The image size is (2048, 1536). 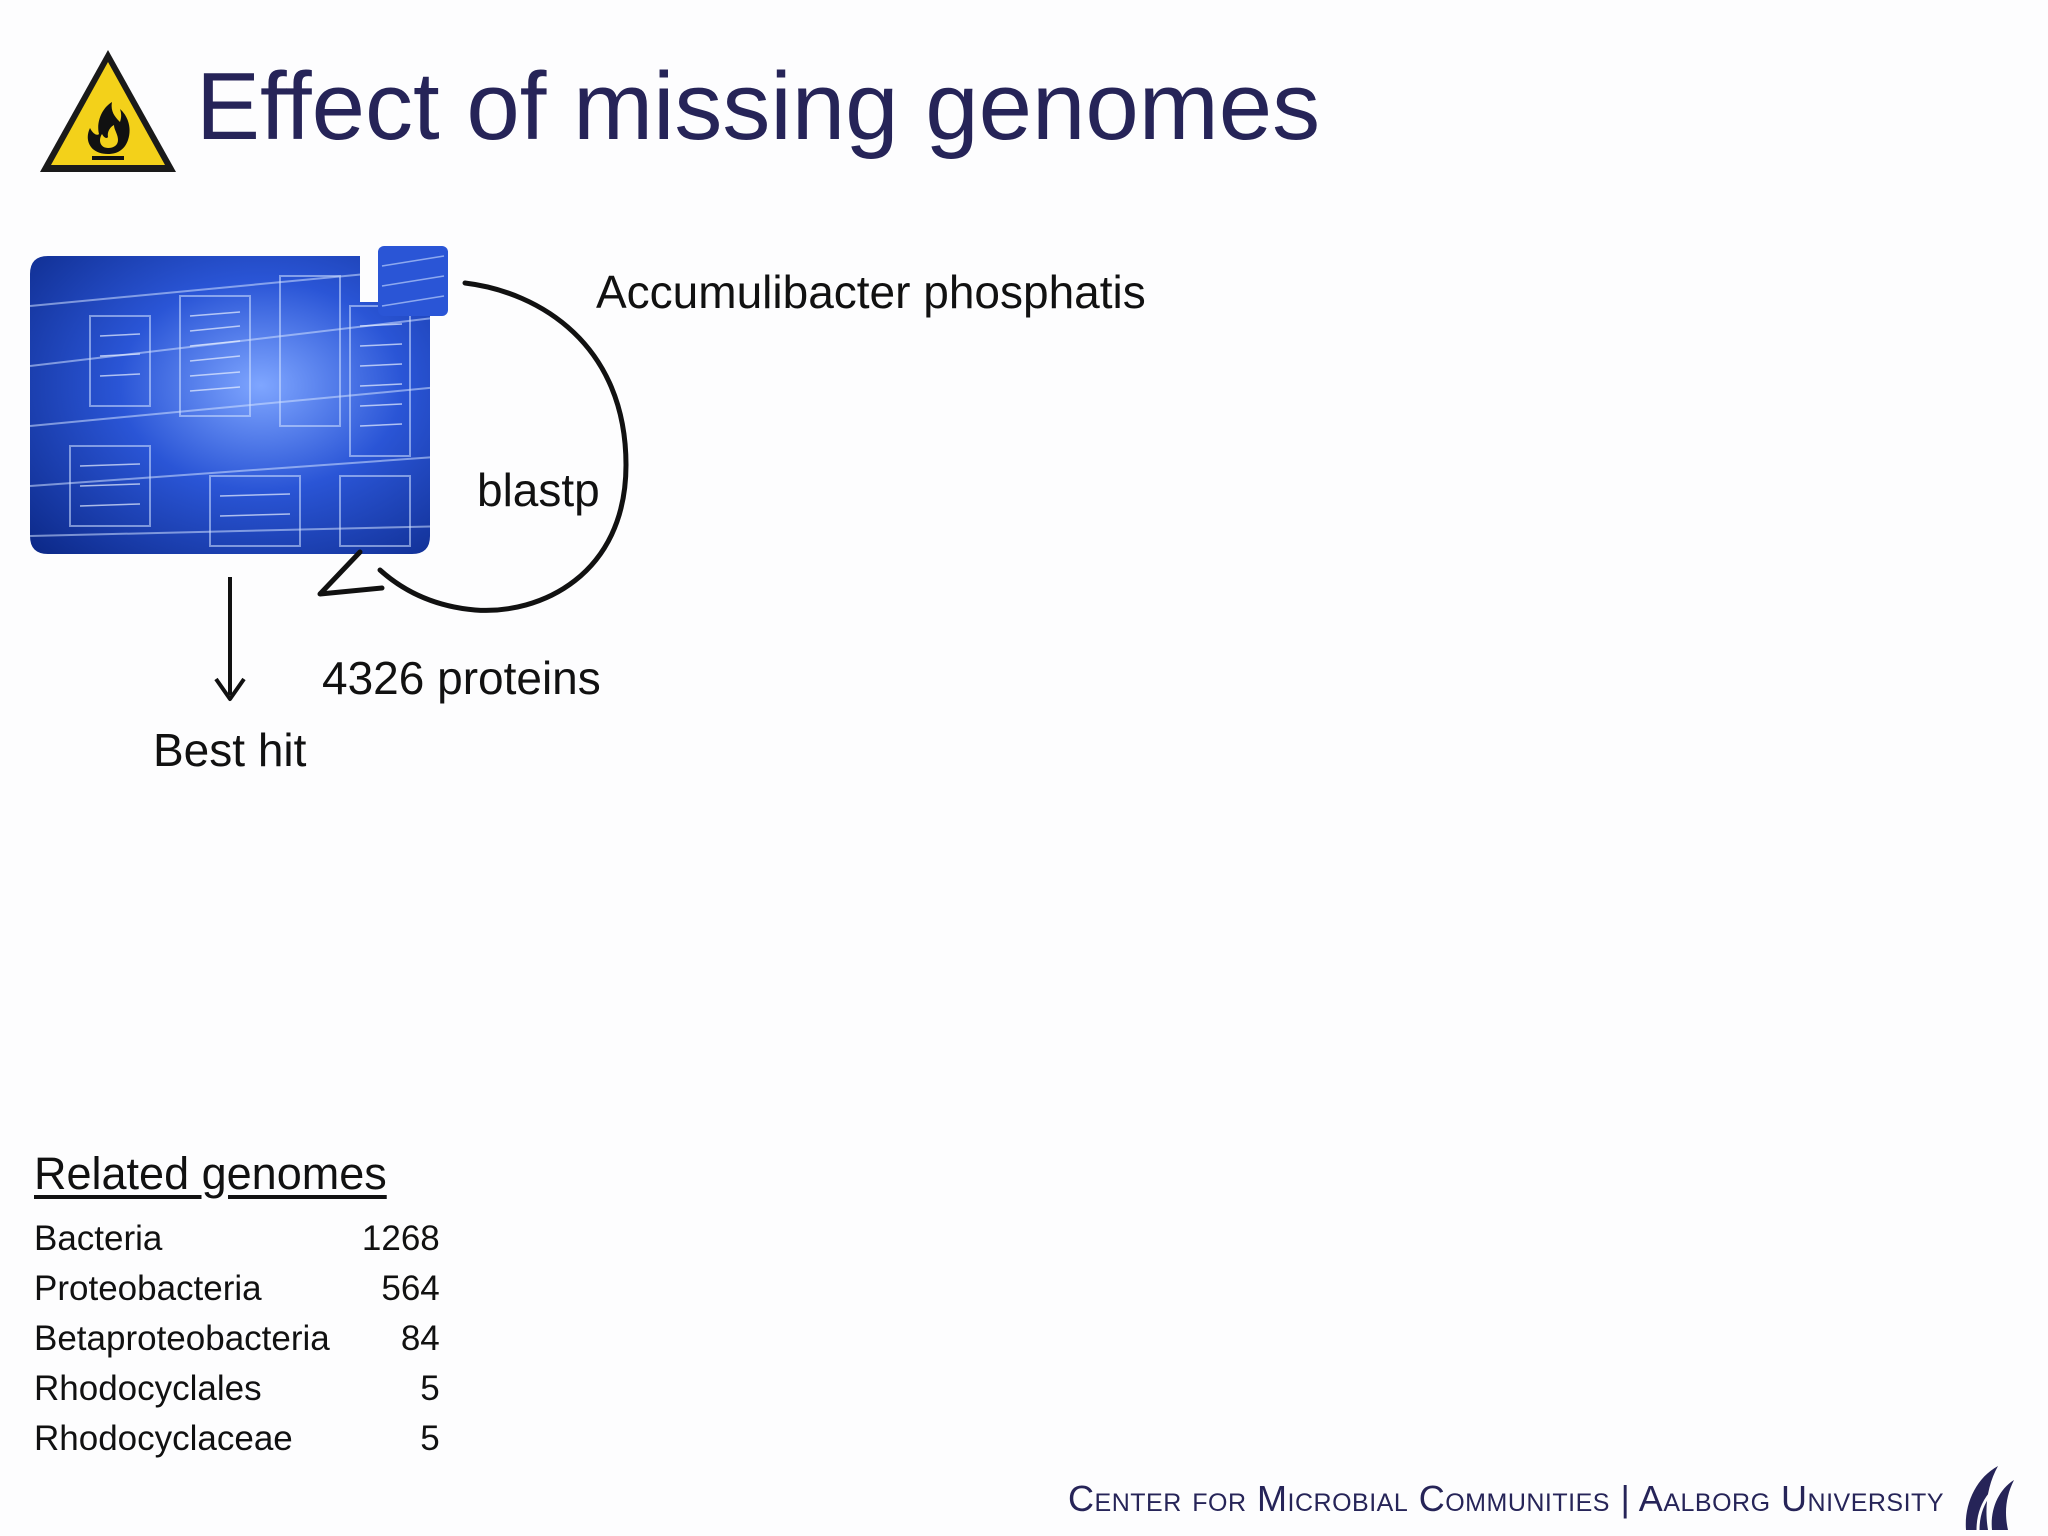 What do you see at coordinates (871, 292) in the screenshot?
I see `organism-label: Accumulibacter phosphatis` at bounding box center [871, 292].